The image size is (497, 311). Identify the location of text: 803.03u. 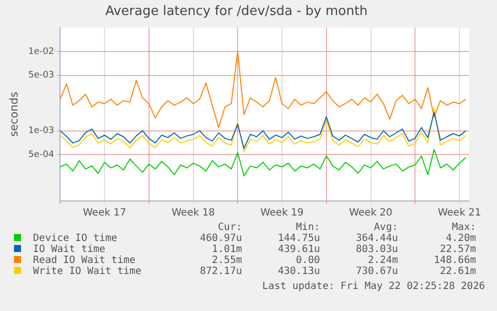
(376, 249).